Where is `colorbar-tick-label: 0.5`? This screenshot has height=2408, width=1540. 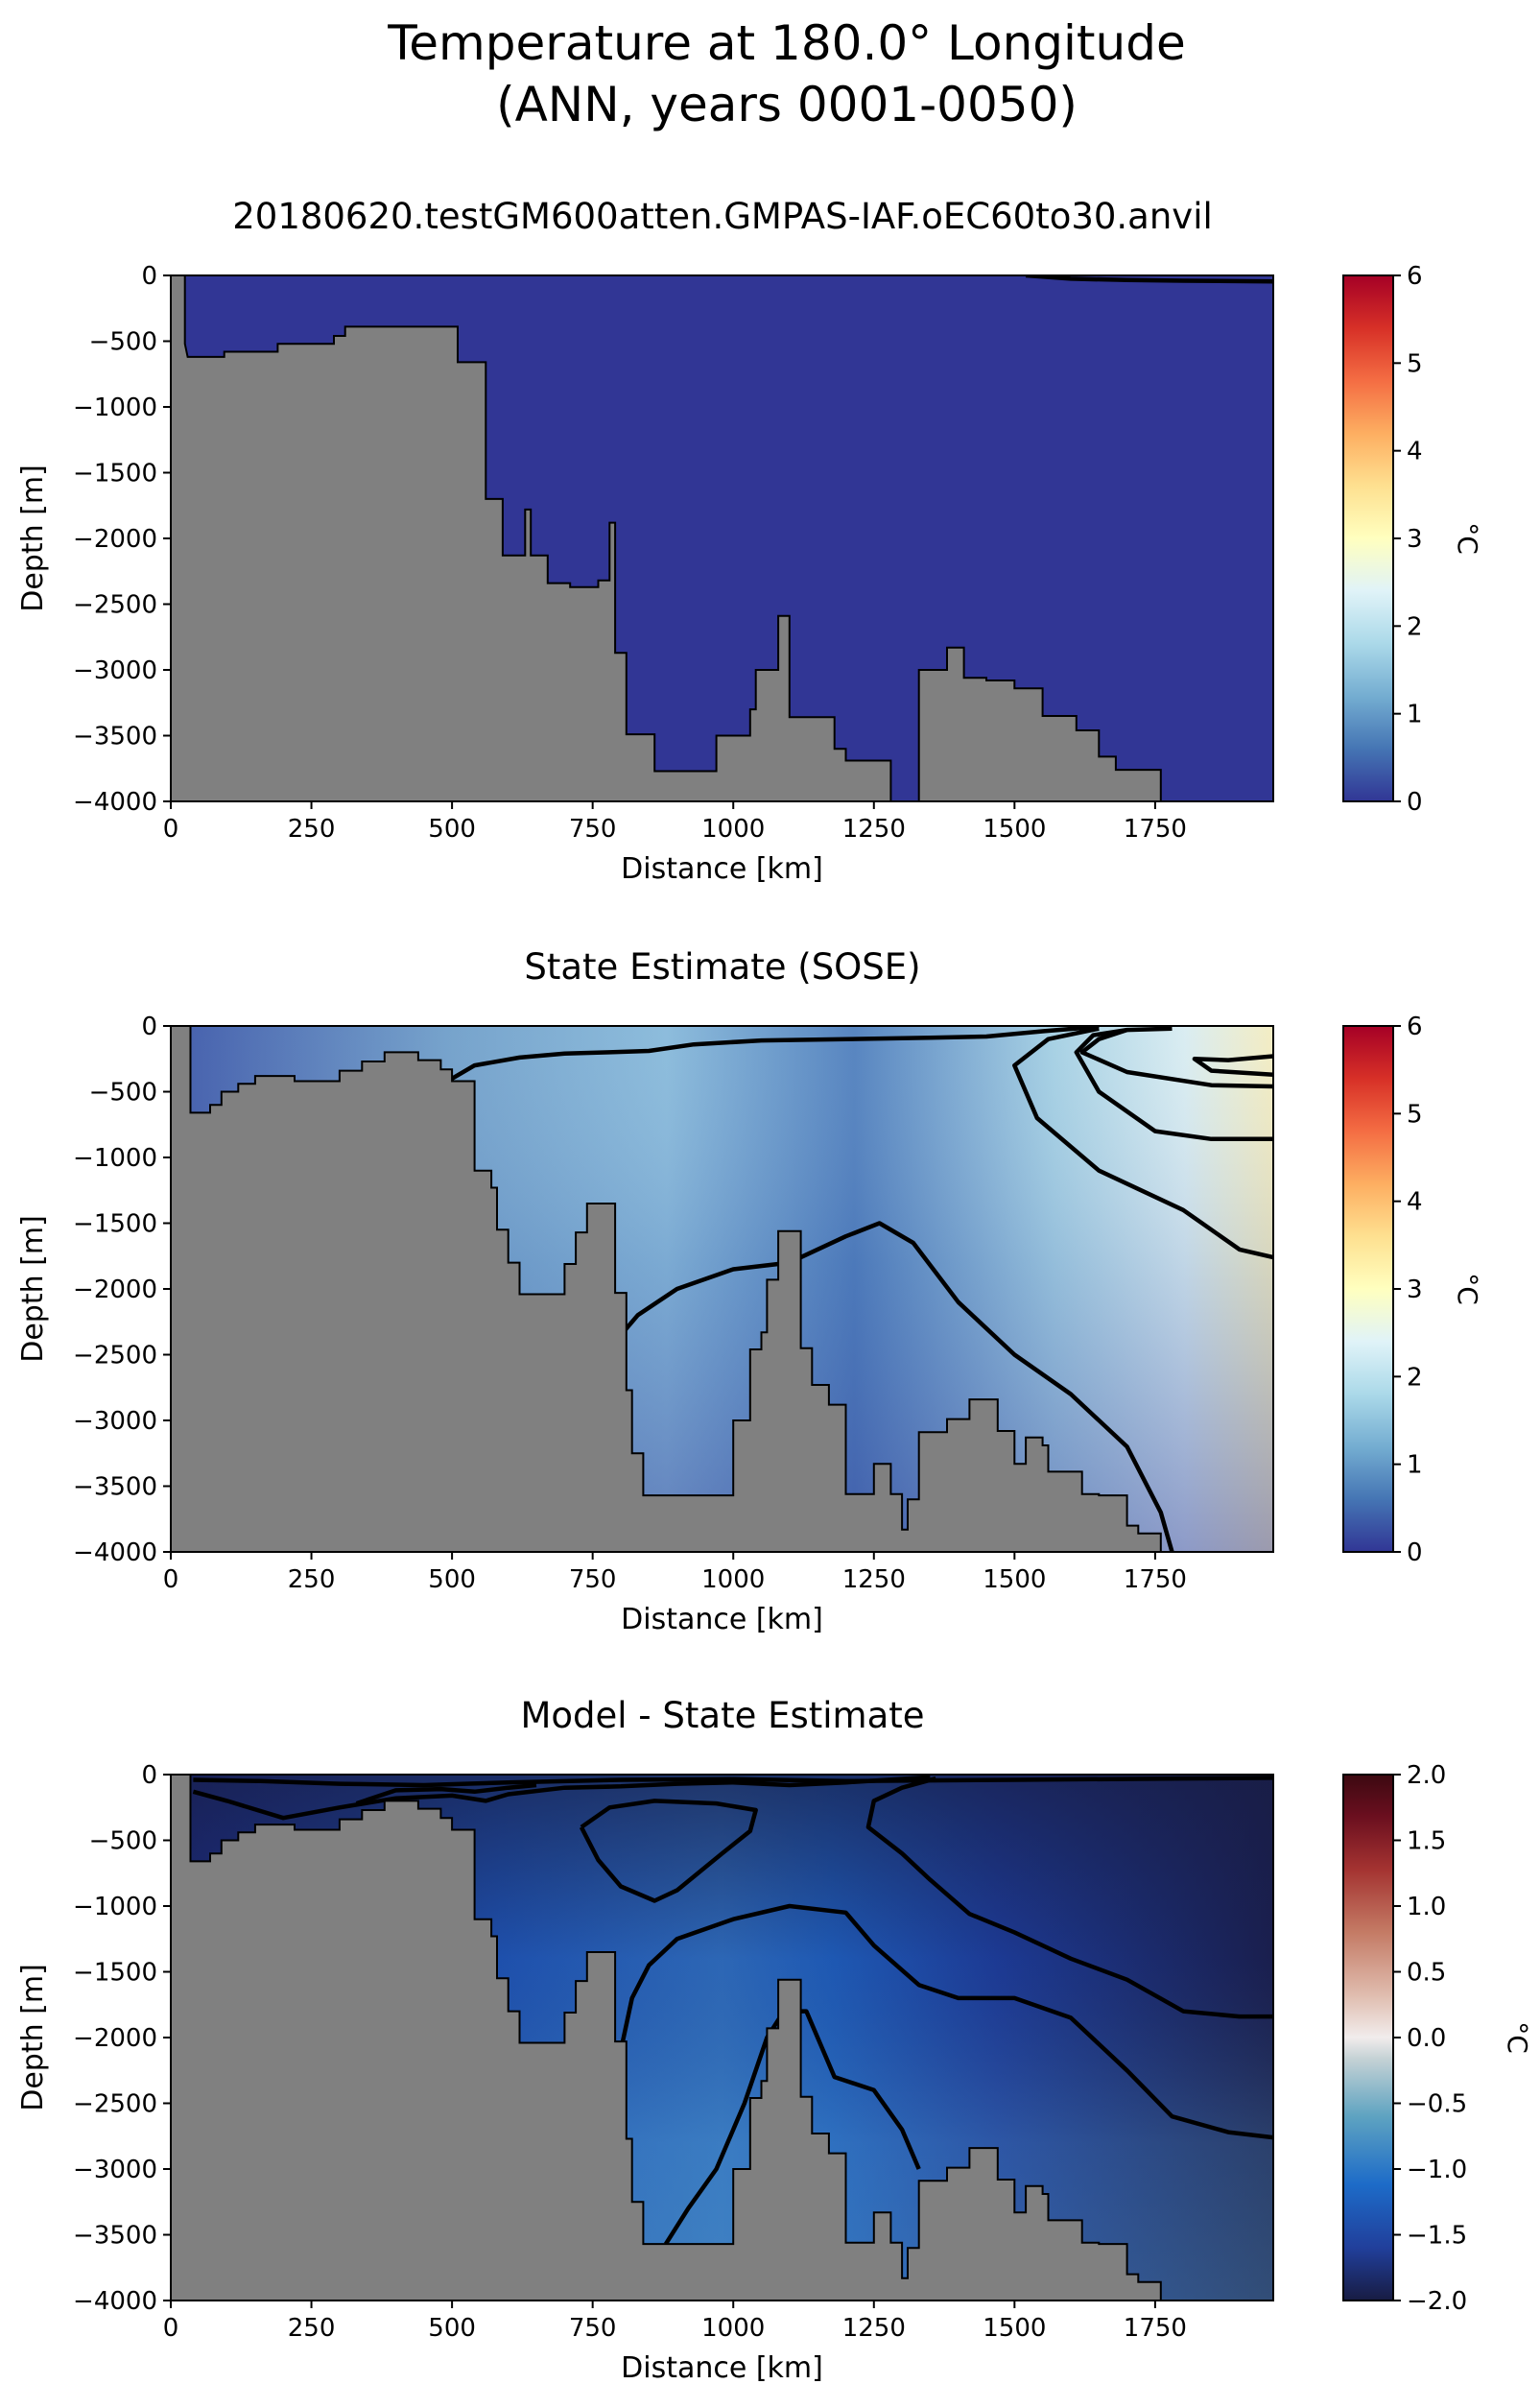 colorbar-tick-label: 0.5 is located at coordinates (1426, 1973).